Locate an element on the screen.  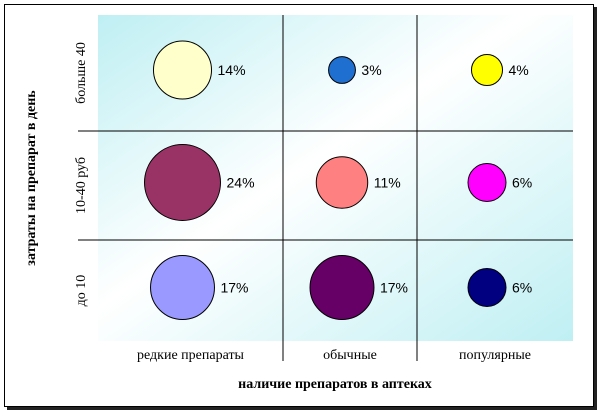
x-tick-label: редкие препараты is located at coordinates (191, 355).